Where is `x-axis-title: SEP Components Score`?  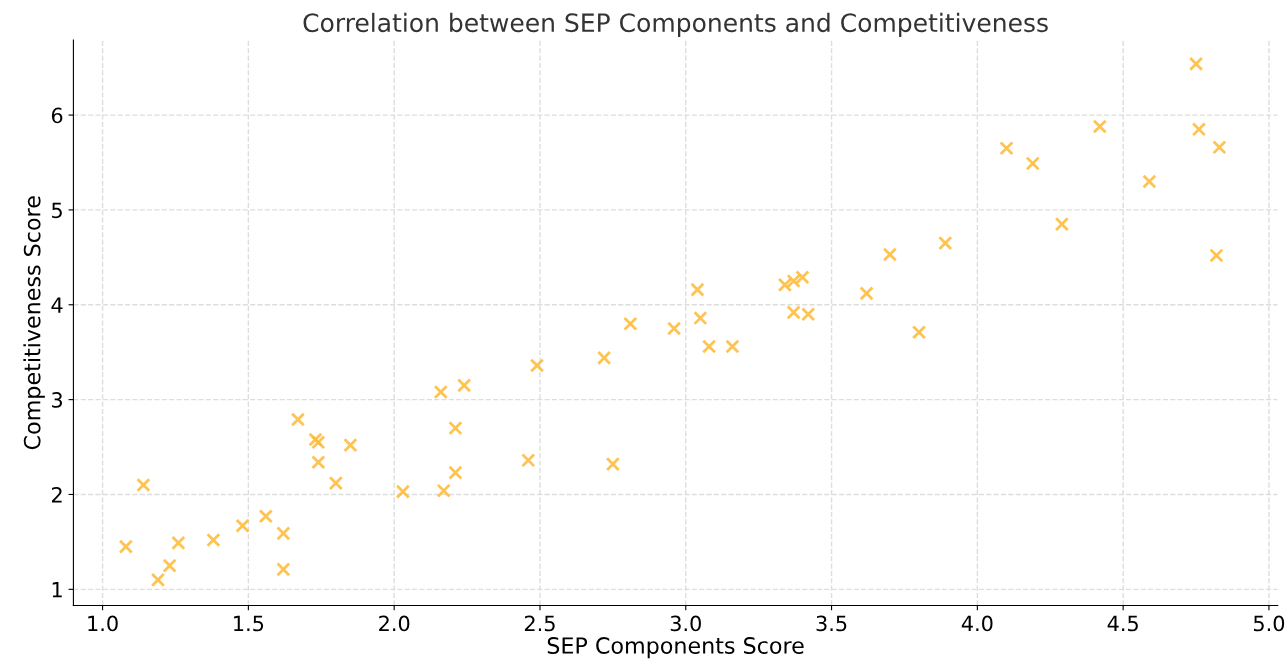 x-axis-title: SEP Components Score is located at coordinates (675, 648).